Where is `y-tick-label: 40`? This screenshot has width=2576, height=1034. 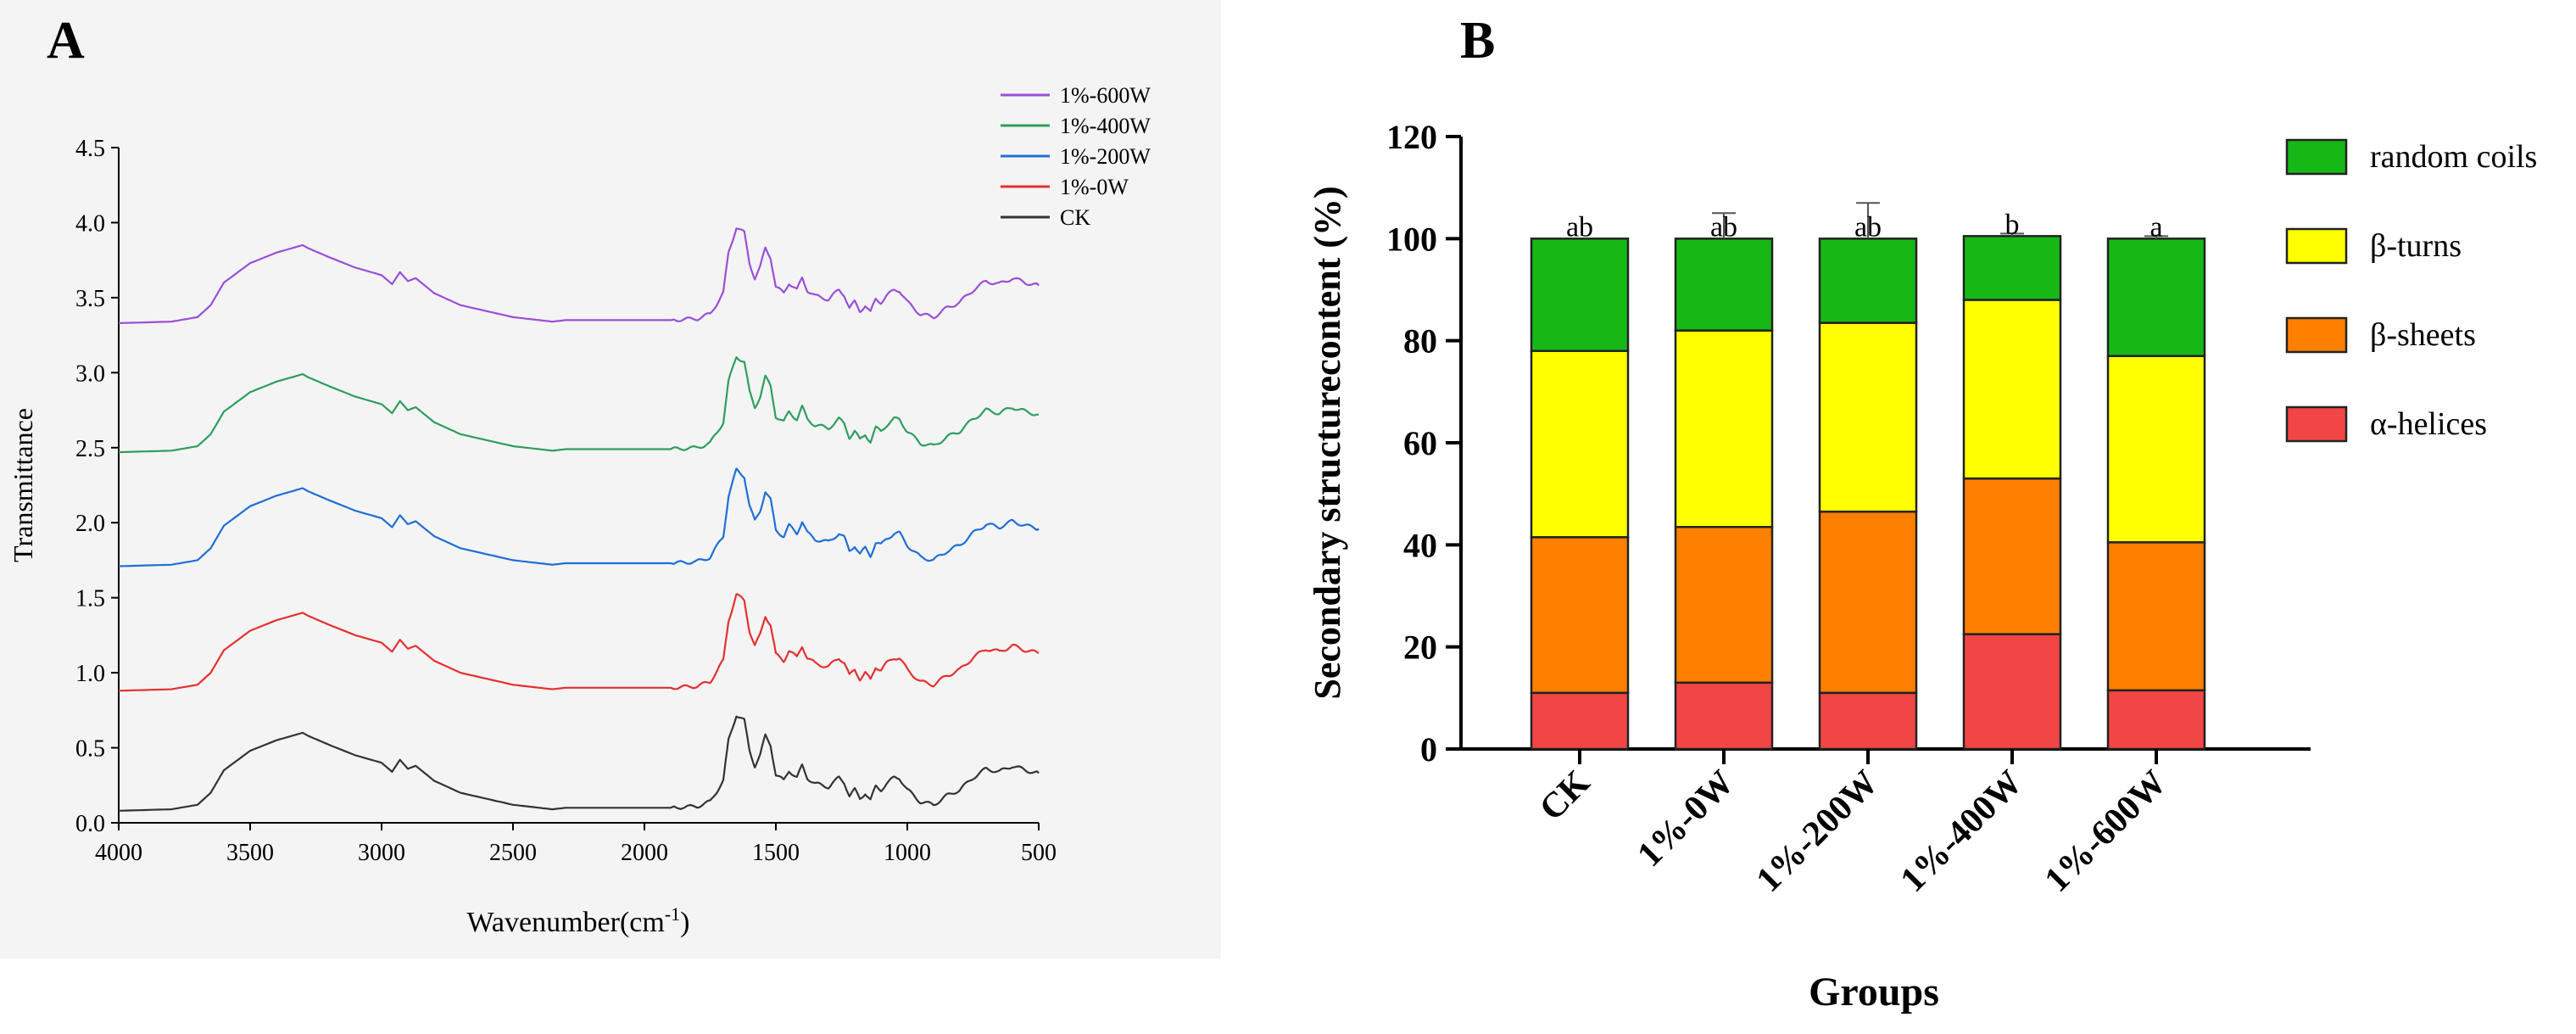 y-tick-label: 40 is located at coordinates (1420, 545).